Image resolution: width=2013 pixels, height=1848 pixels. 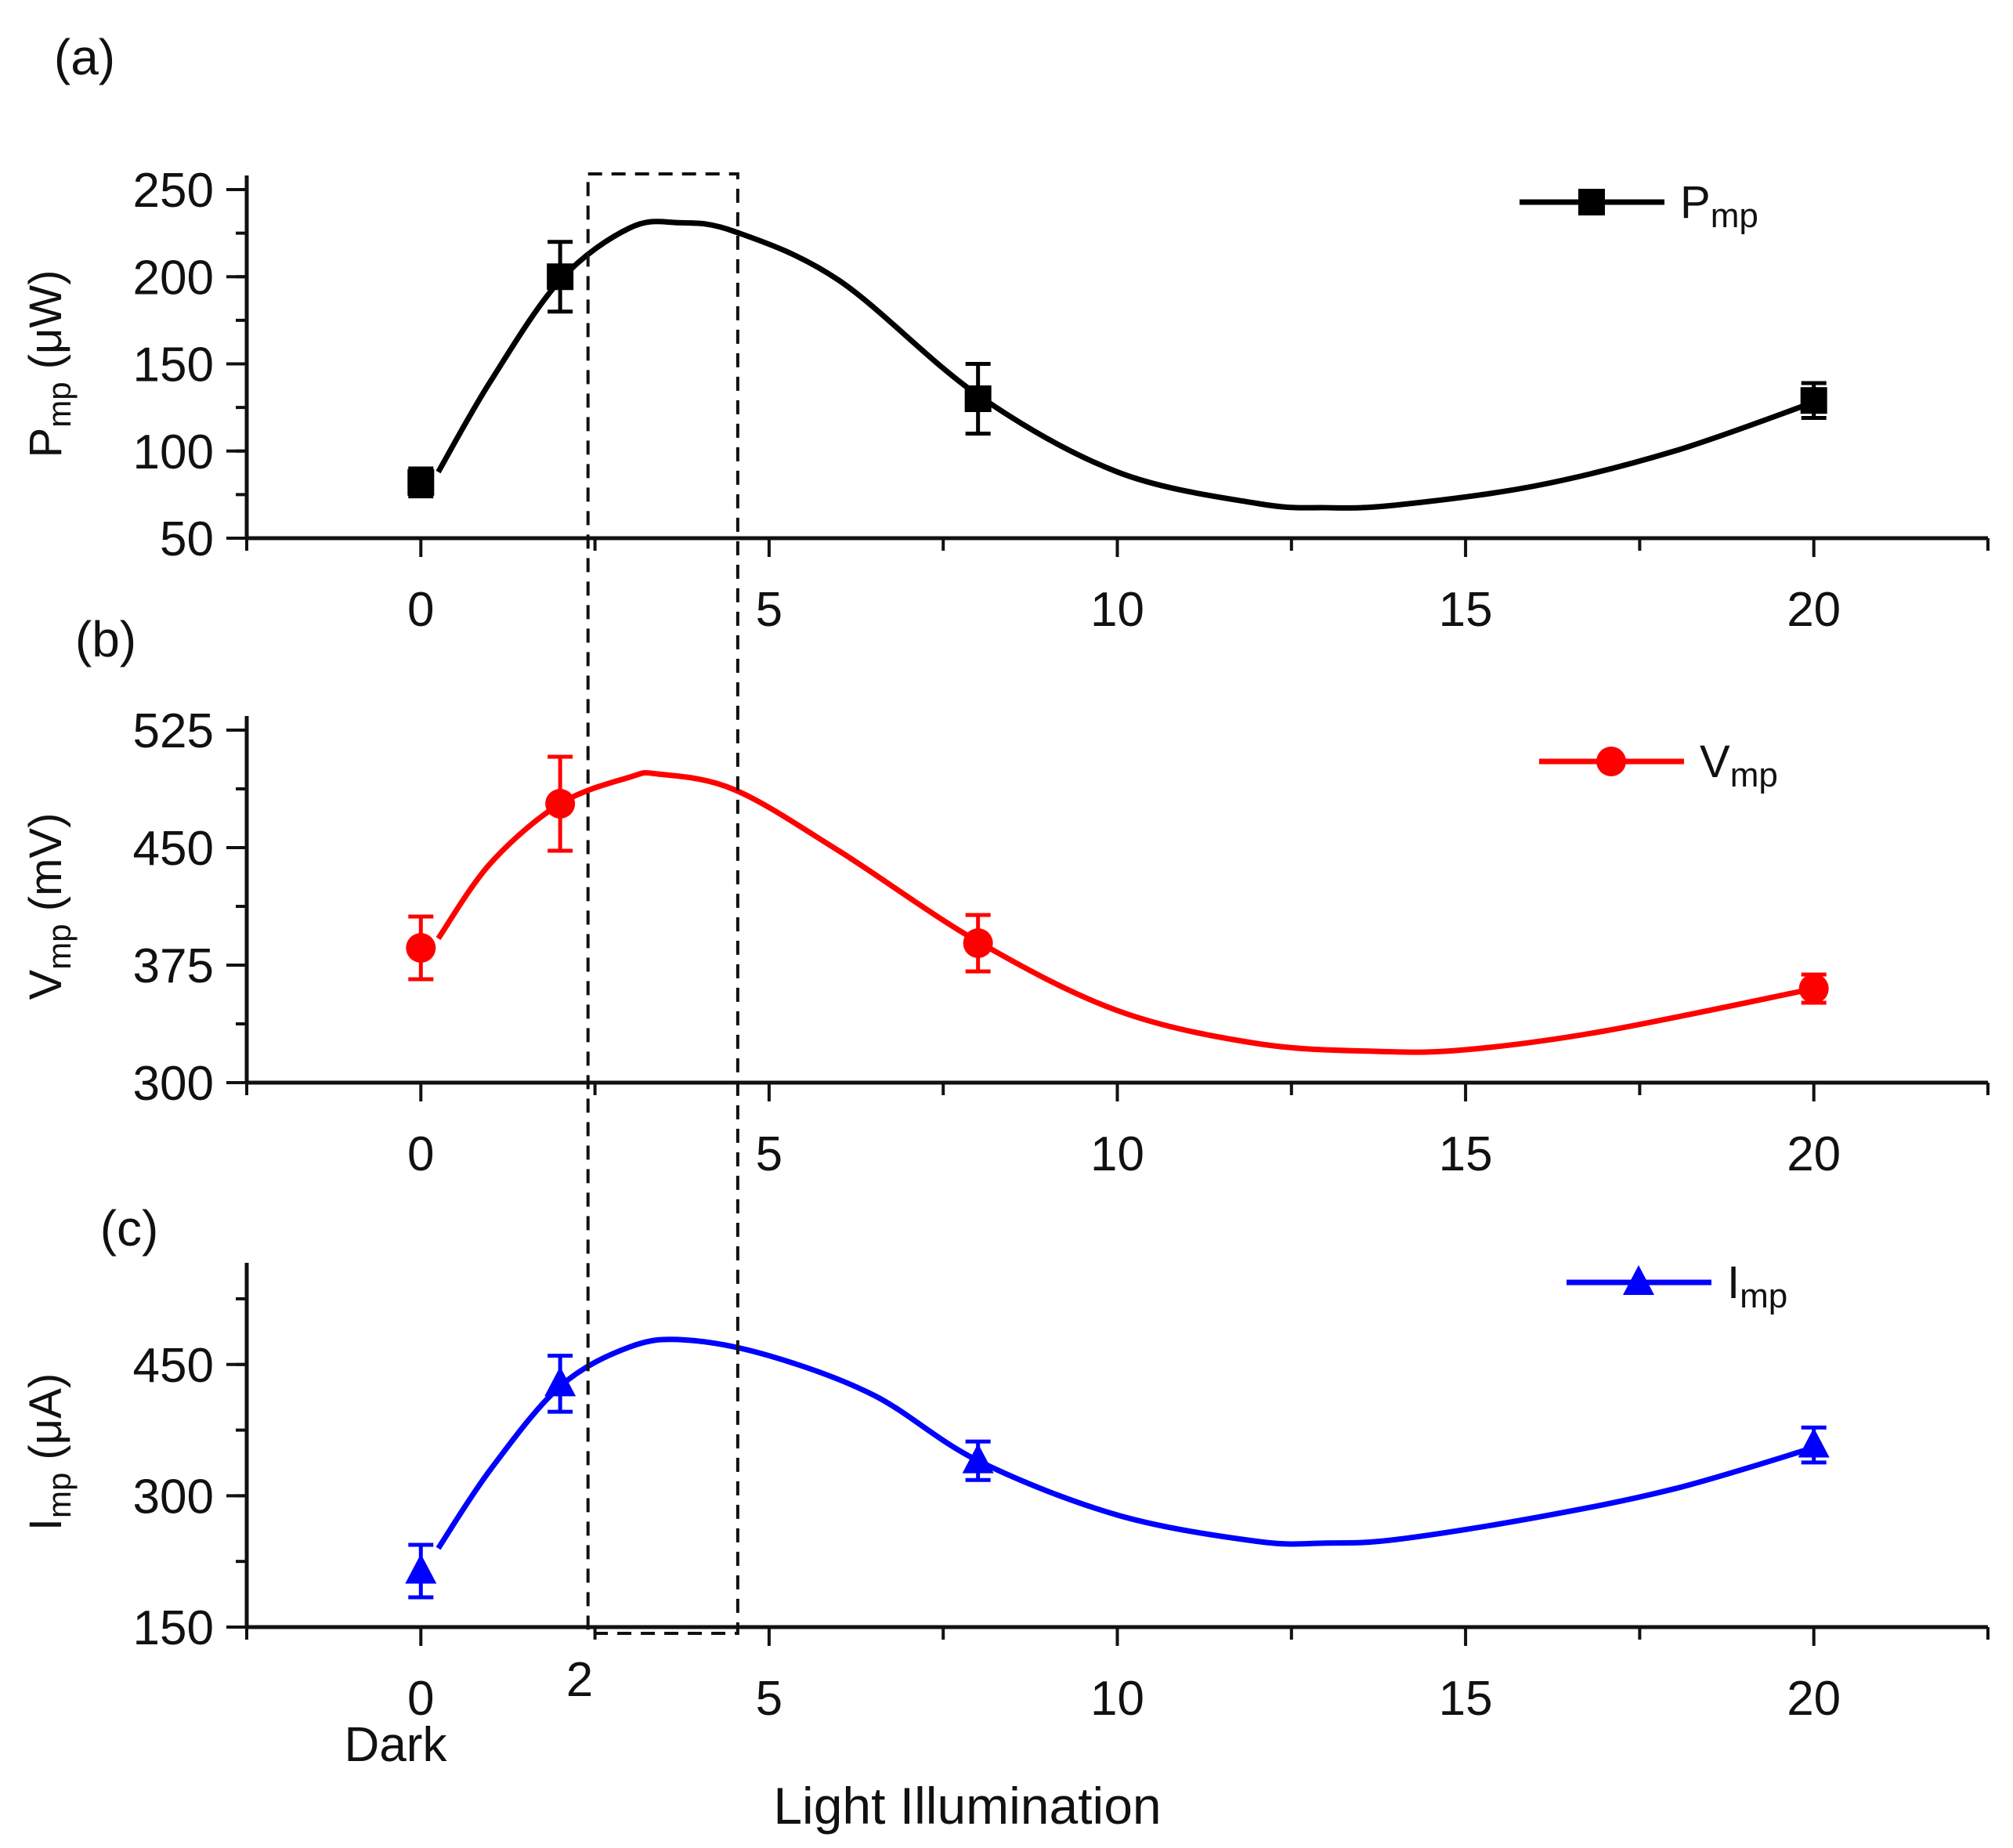 What do you see at coordinates (967, 1806) in the screenshot?
I see `x-axis-title: Light Illumination` at bounding box center [967, 1806].